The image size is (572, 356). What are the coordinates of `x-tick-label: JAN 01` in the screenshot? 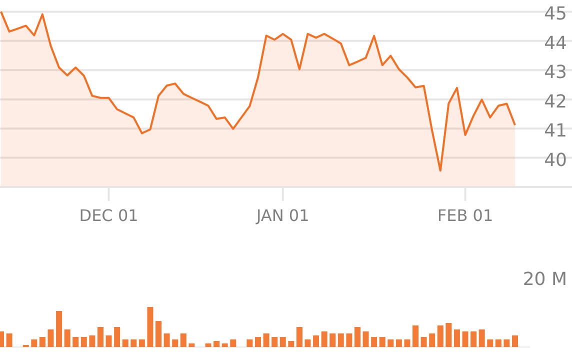 It's located at (282, 215).